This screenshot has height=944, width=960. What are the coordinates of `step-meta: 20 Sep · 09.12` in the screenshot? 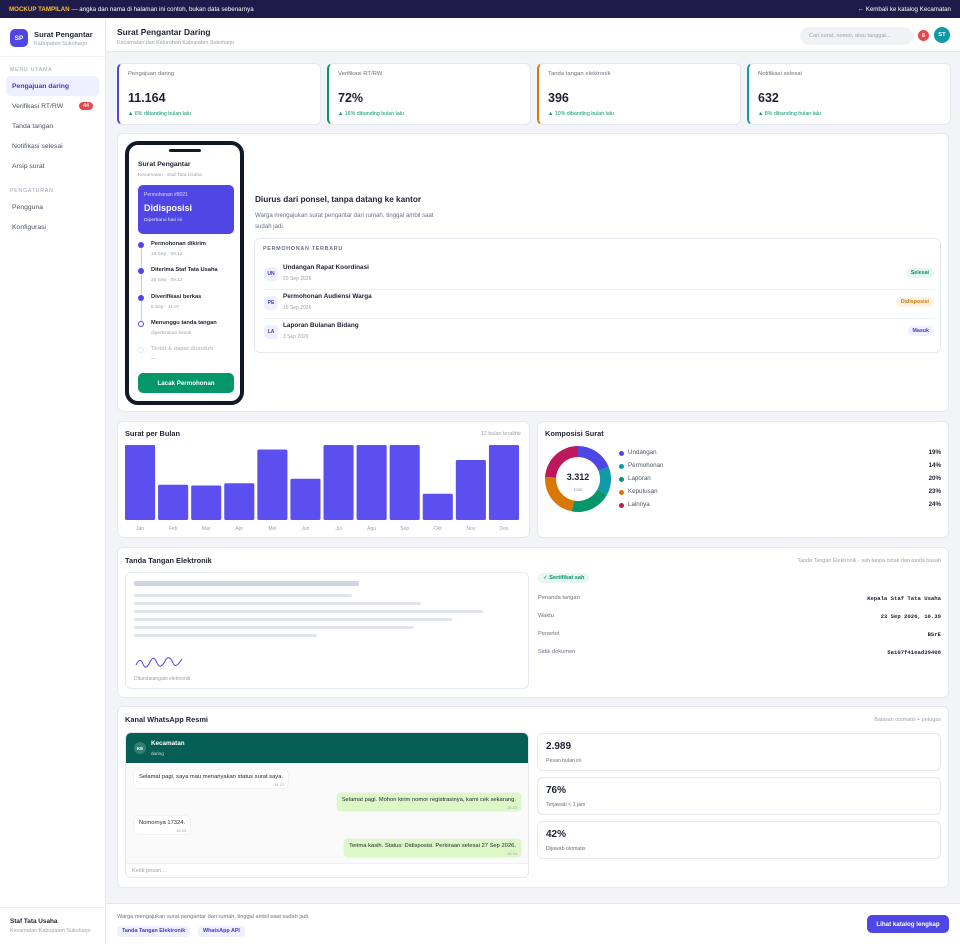 It's located at (167, 280).